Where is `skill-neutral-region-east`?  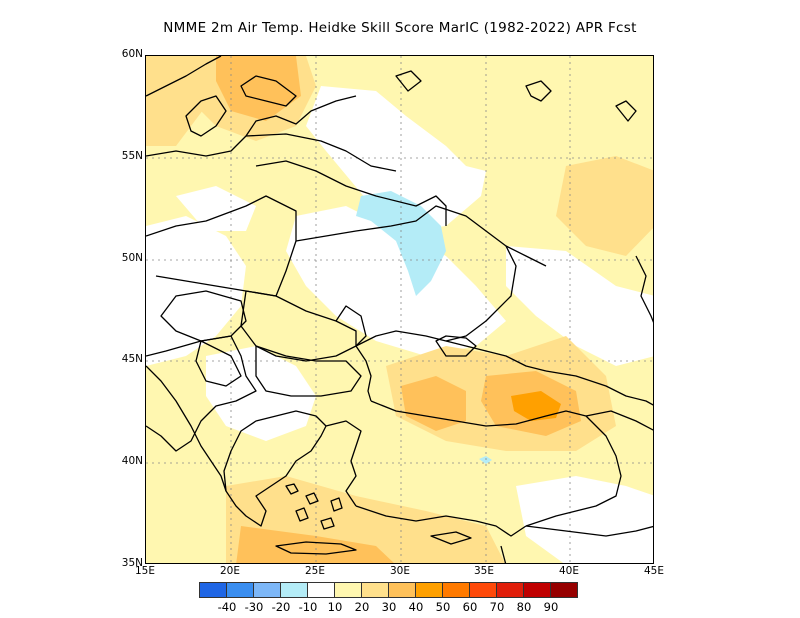 skill-neutral-region-east is located at coordinates (579, 306).